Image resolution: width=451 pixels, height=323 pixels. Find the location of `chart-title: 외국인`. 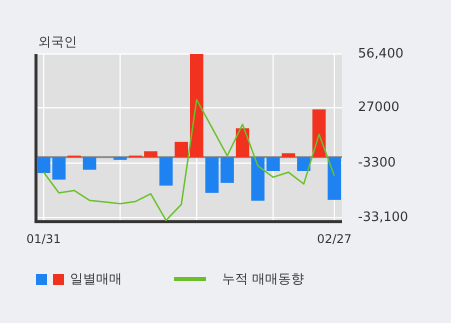

chart-title: 외국인 is located at coordinates (57, 42).